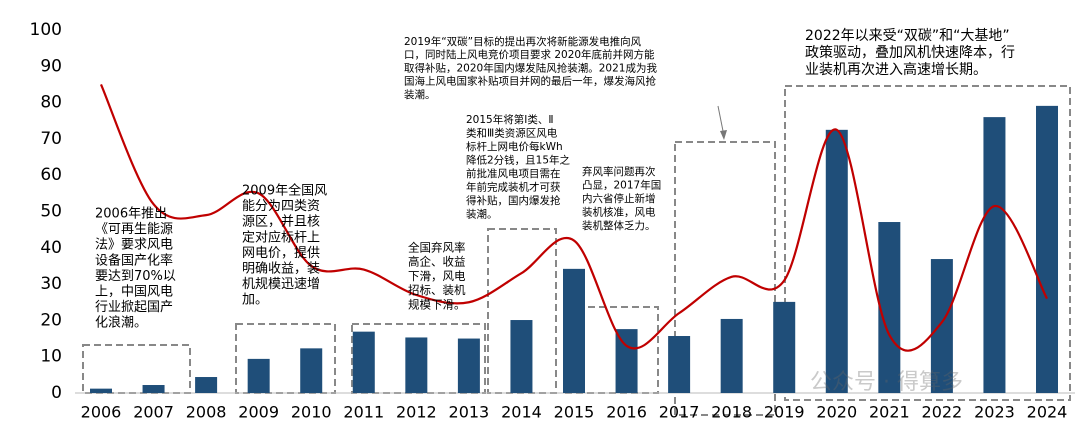  What do you see at coordinates (101, 412) in the screenshot?
I see `x-tick-label: 2006` at bounding box center [101, 412].